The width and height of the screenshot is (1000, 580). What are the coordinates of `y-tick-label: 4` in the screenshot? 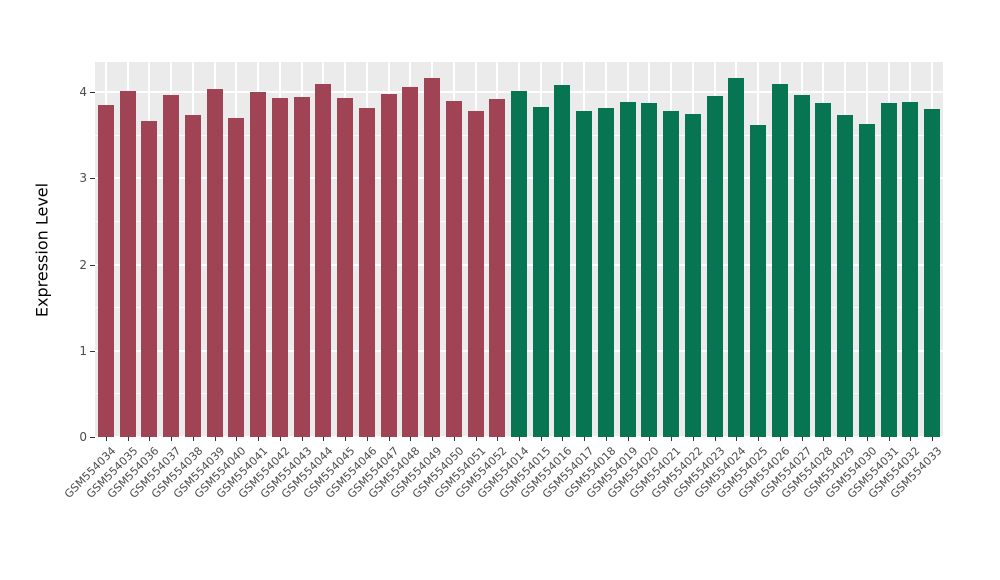 It's located at (83, 92).